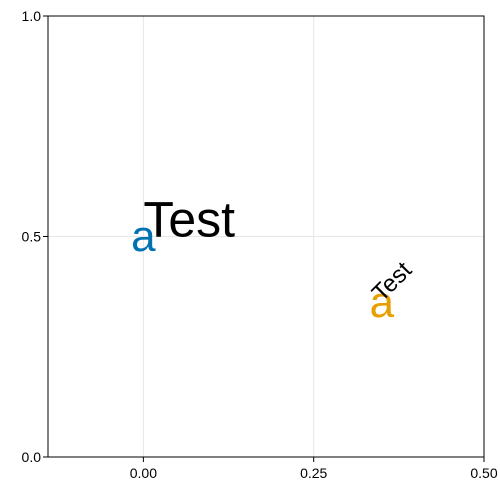  I want to click on y-tick-label: 0.5, so click(32, 237).